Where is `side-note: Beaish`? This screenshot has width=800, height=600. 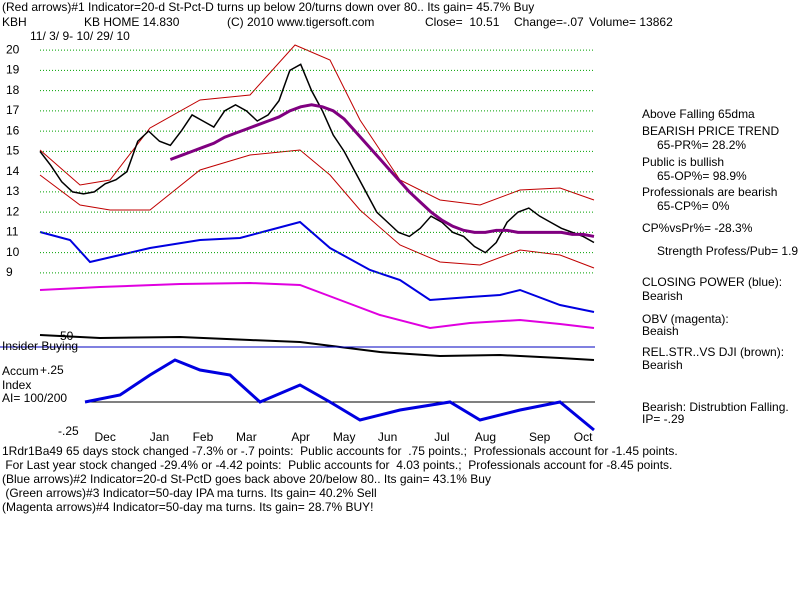 side-note: Beaish is located at coordinates (660, 331).